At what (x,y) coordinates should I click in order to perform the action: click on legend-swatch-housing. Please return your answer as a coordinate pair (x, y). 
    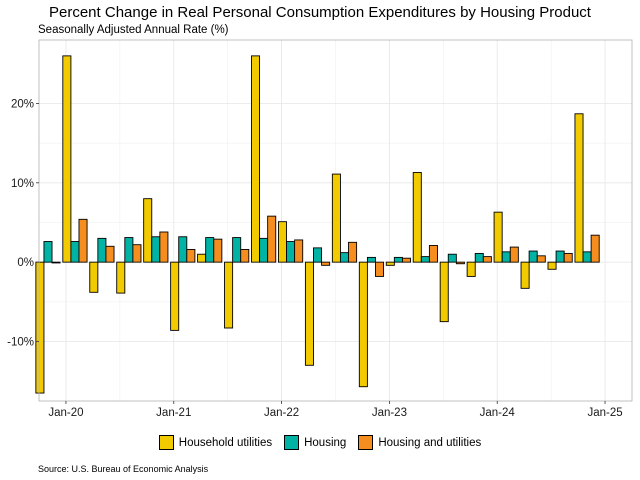
    Looking at the image, I should click on (292, 442).